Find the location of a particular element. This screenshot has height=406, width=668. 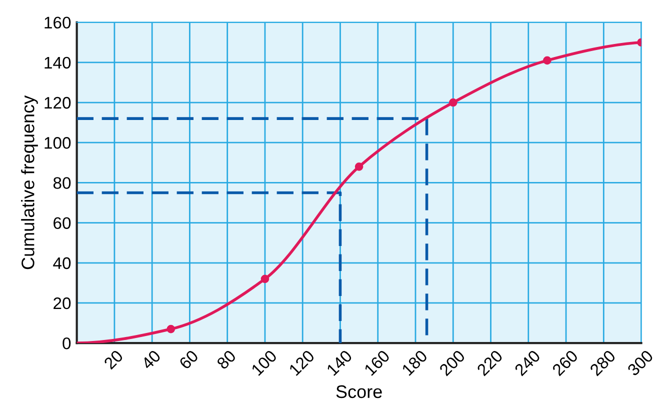

y-tick-label: 100 is located at coordinates (57, 143).